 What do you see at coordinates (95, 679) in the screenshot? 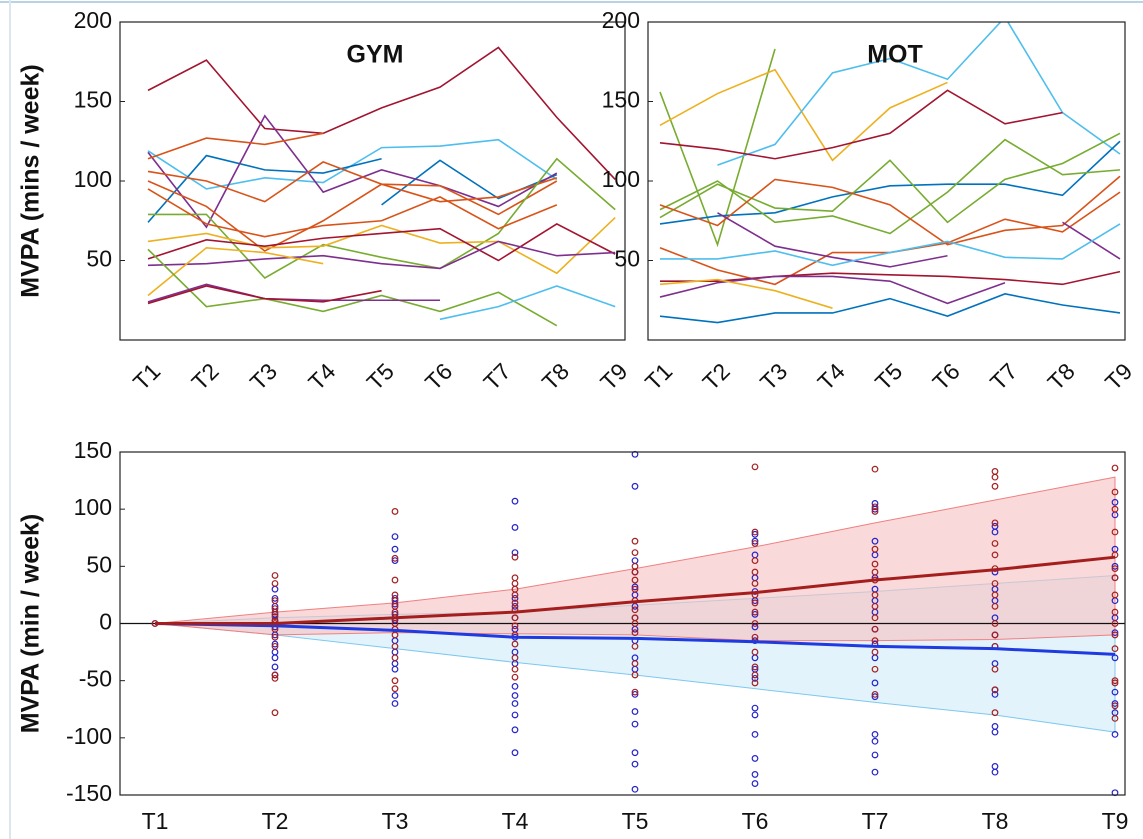
I see `y-tick-label: -50` at bounding box center [95, 679].